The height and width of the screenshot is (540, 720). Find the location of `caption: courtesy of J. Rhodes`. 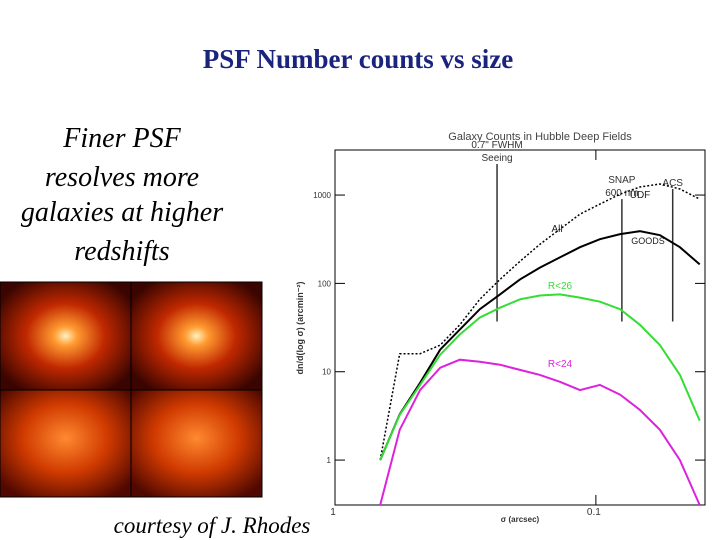

caption: courtesy of J. Rhodes is located at coordinates (212, 525).